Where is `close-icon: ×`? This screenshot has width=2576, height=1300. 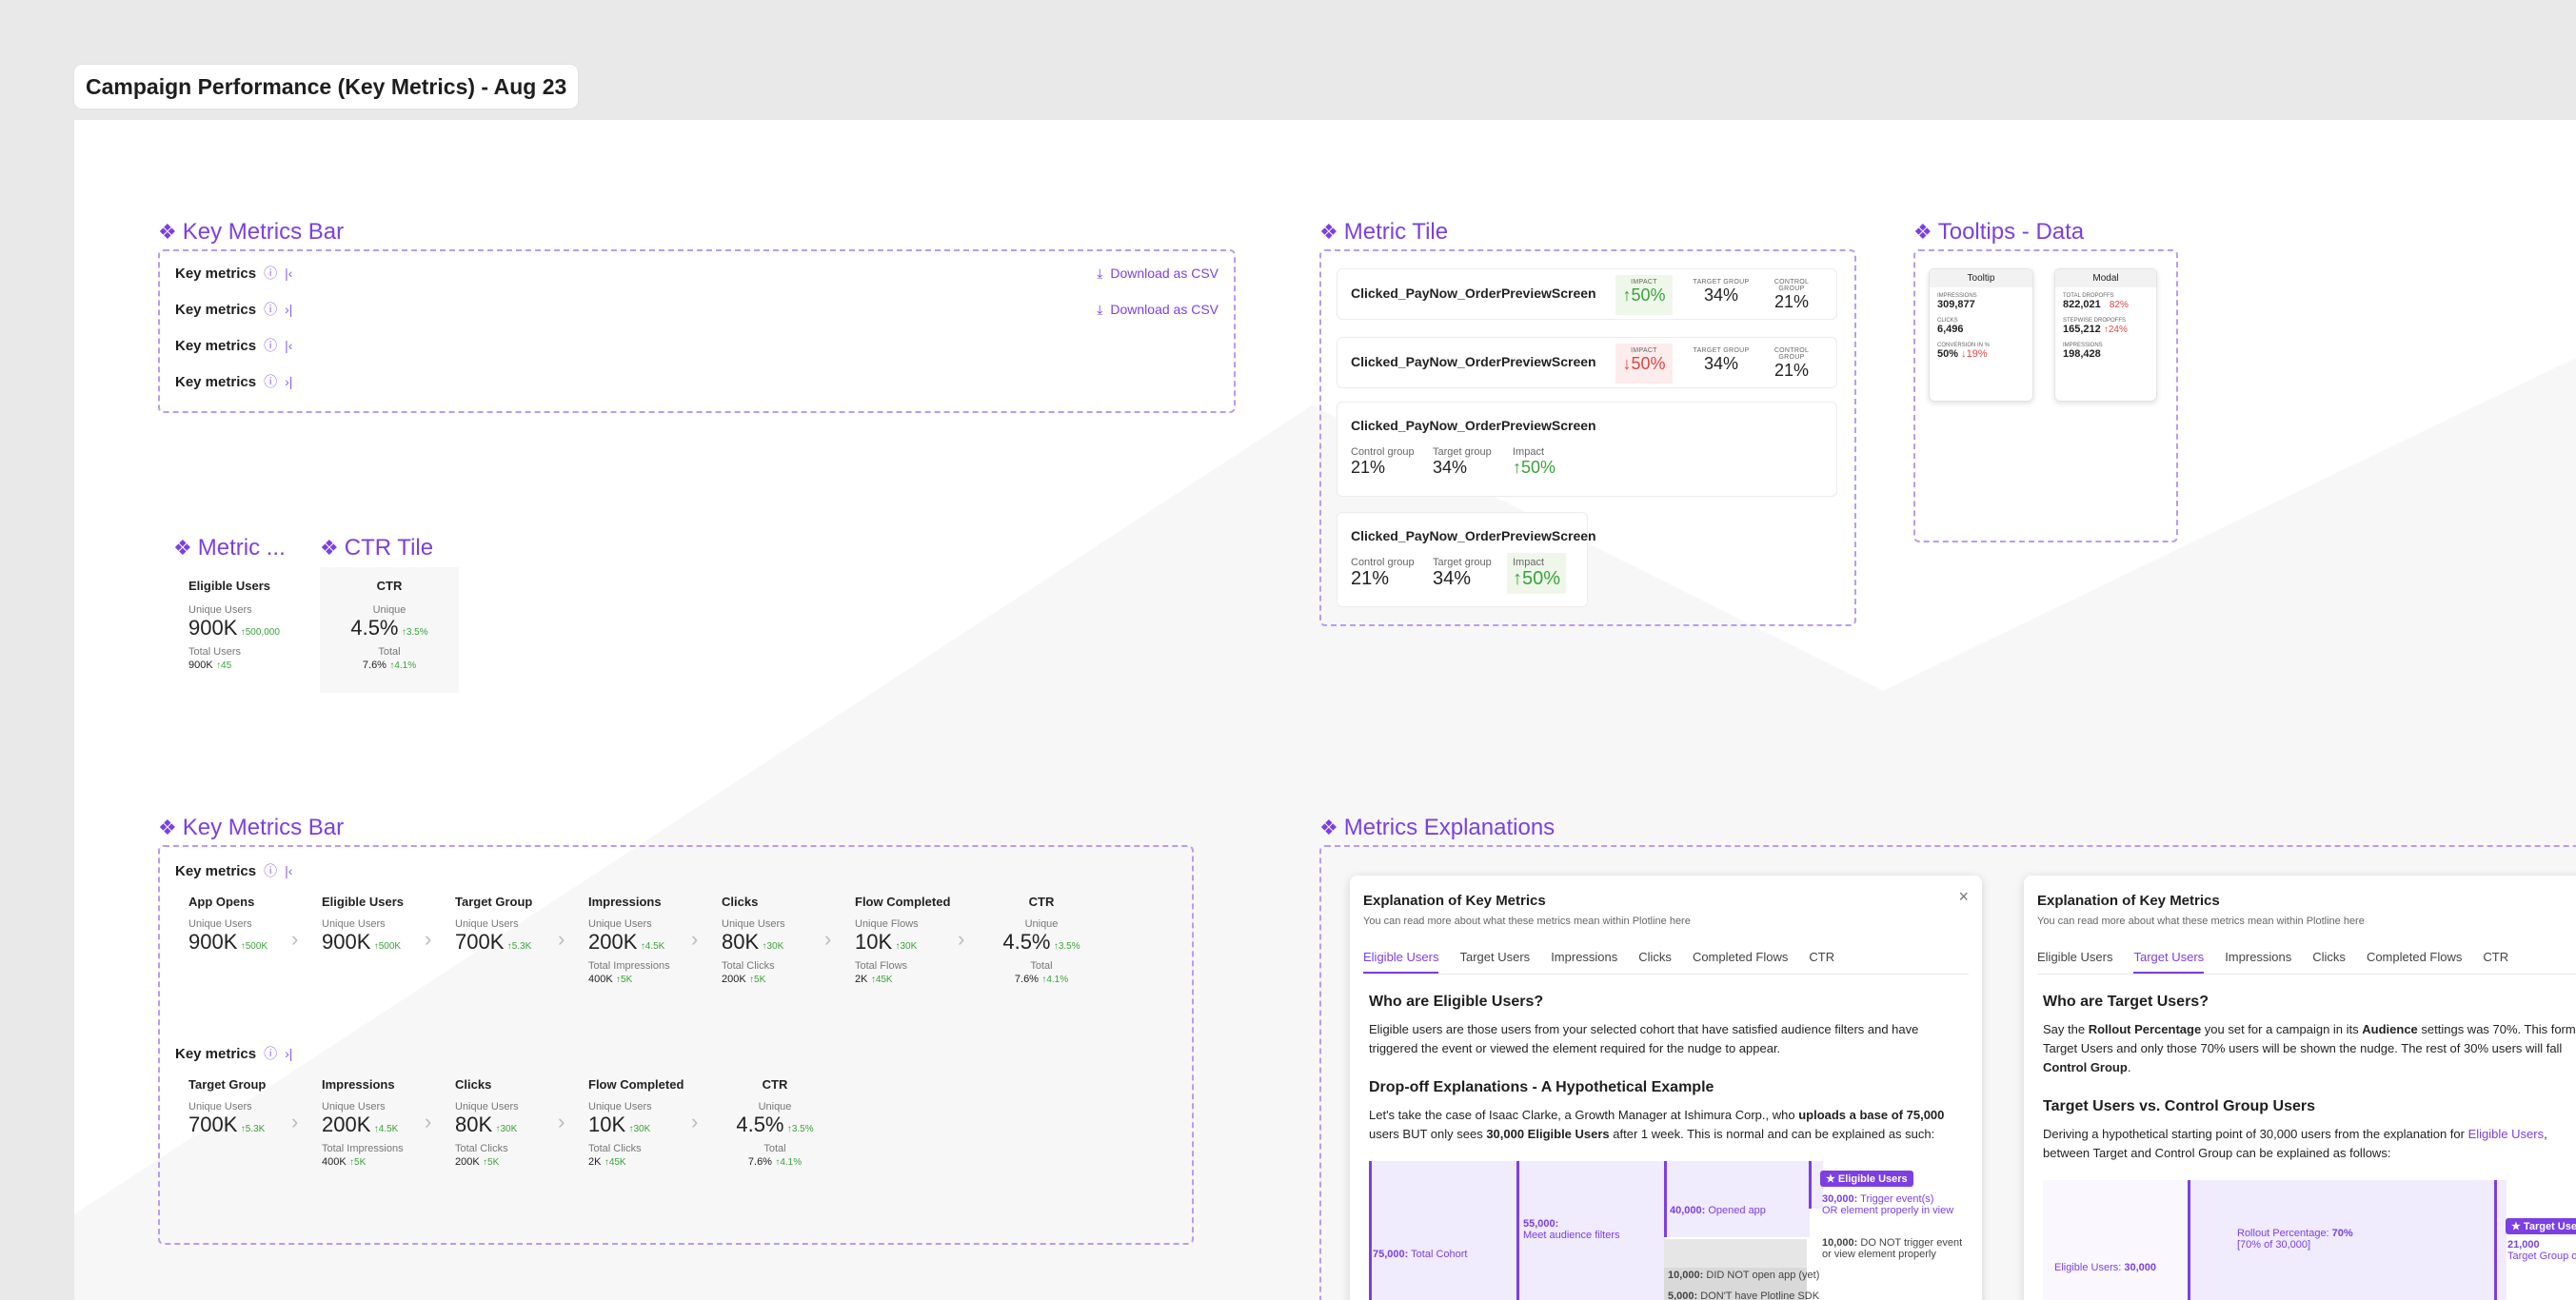 close-icon: × is located at coordinates (1963, 896).